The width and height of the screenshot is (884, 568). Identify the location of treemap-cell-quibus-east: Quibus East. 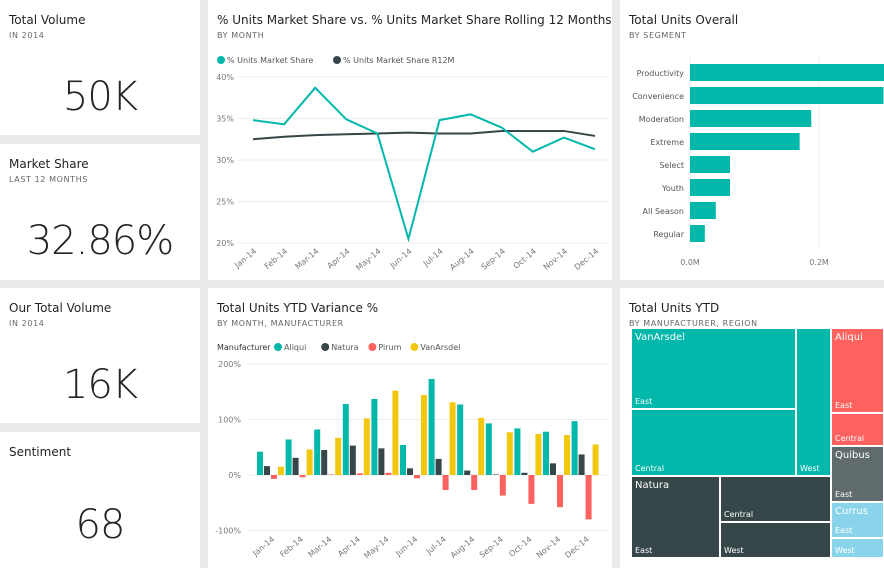
(857, 474).